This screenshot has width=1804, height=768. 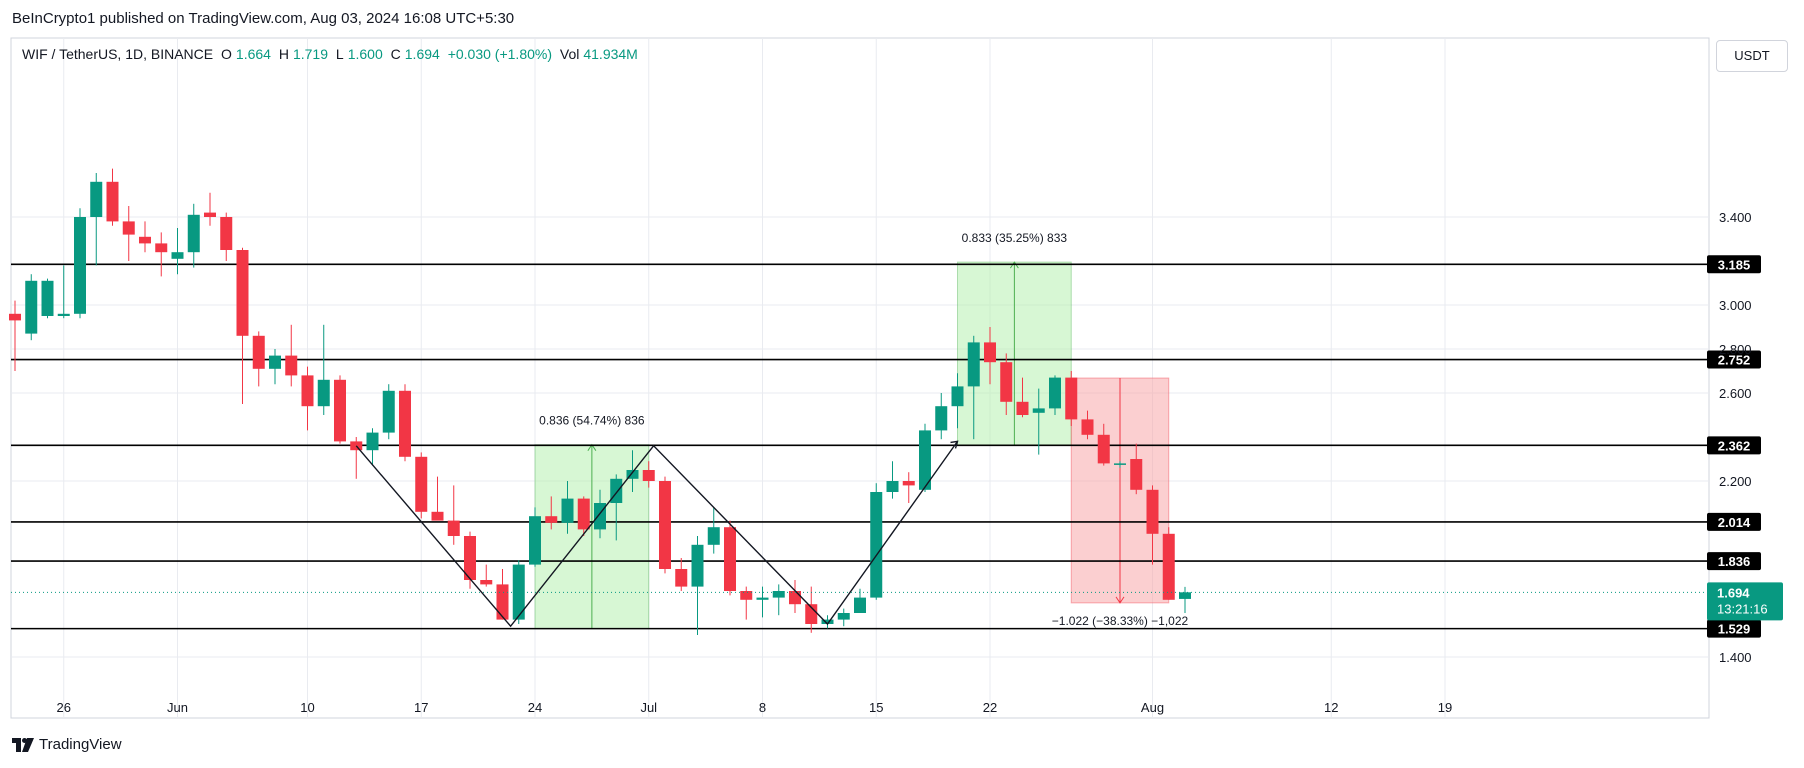 What do you see at coordinates (1752, 56) in the screenshot?
I see `currency-button: USDT` at bounding box center [1752, 56].